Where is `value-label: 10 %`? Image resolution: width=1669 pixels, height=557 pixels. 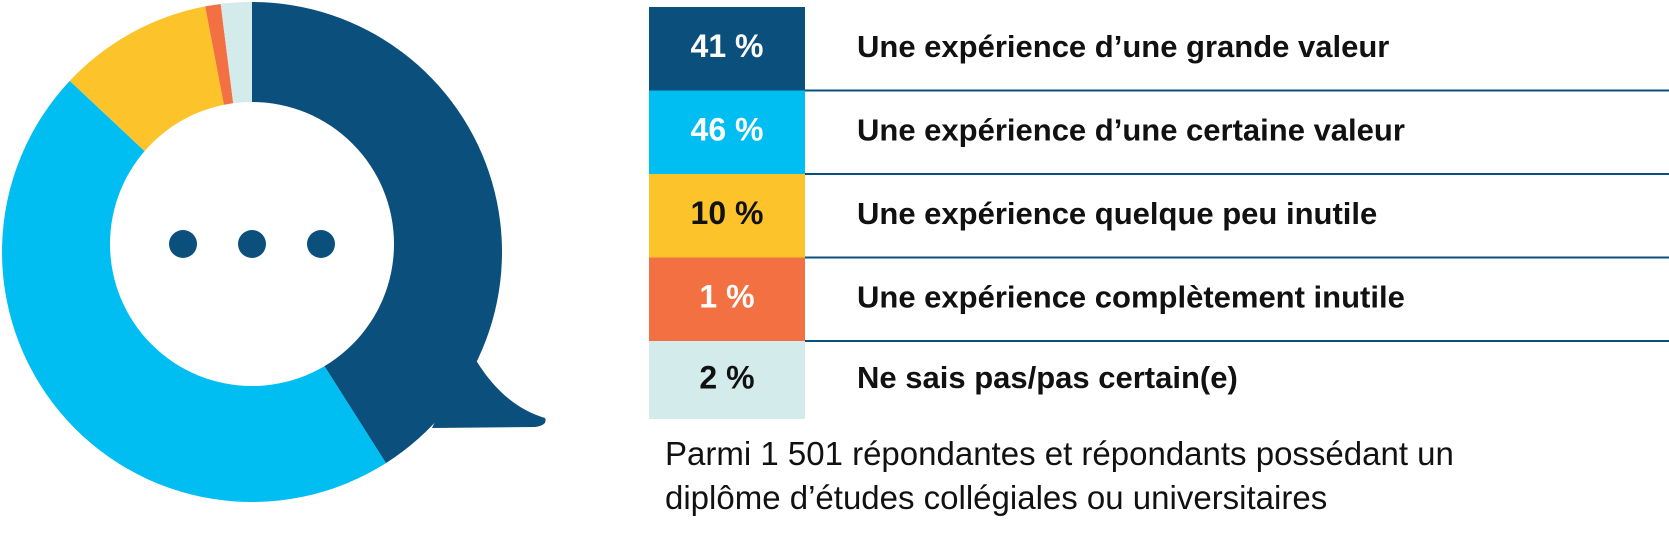
value-label: 10 % is located at coordinates (727, 213).